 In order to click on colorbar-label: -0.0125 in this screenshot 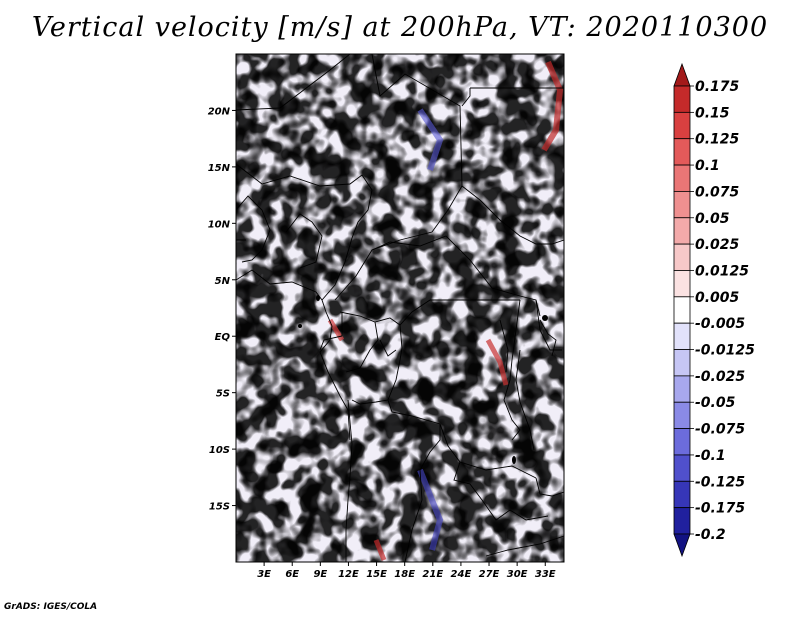, I will do `click(725, 351)`.